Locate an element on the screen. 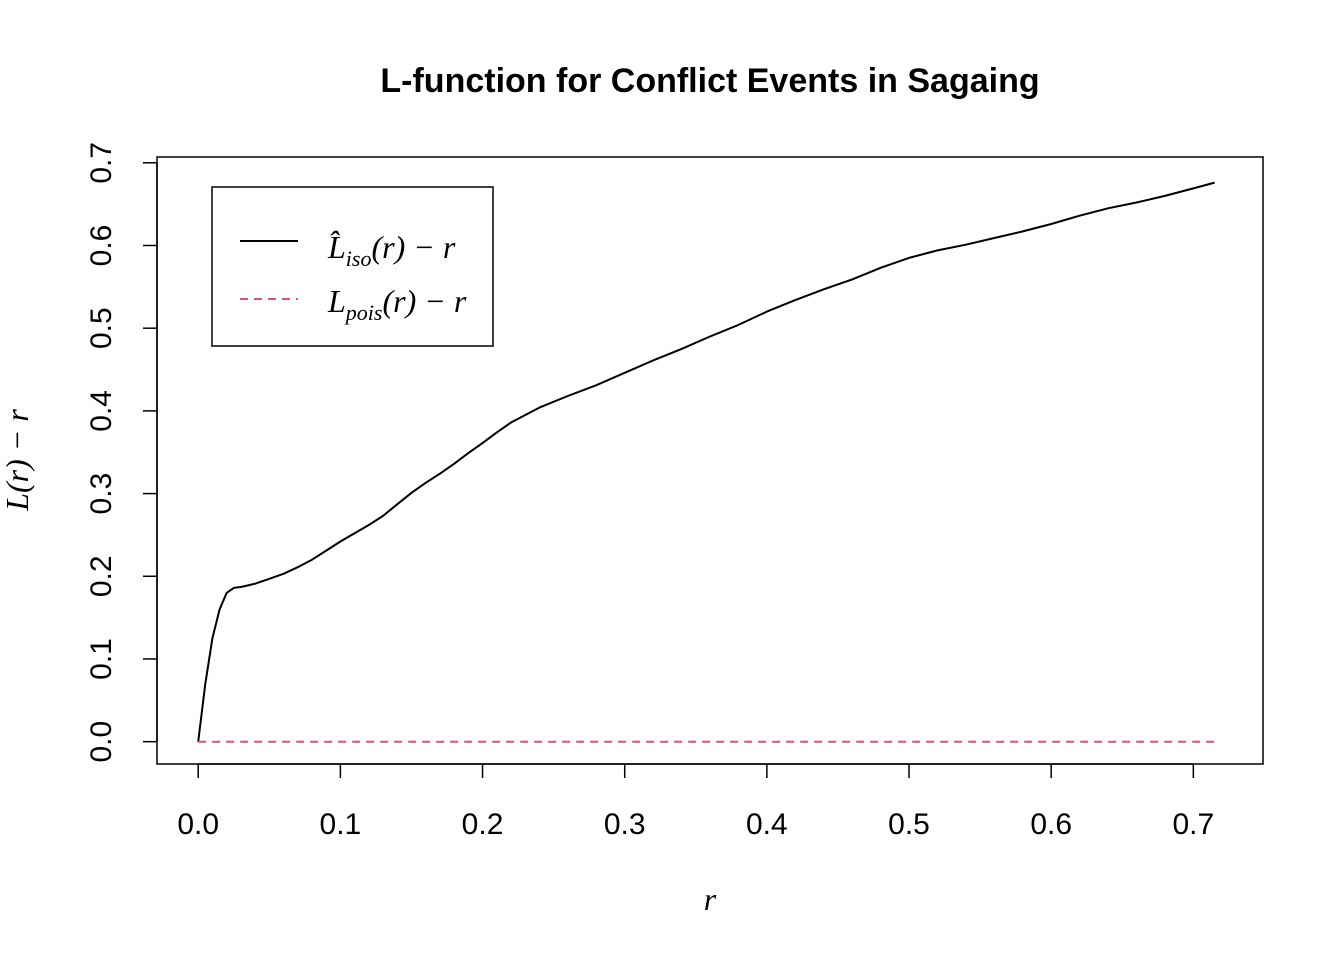 This screenshot has height=960, width=1344. legend-label-iso: L̂iso(r) − r is located at coordinates (391, 250).